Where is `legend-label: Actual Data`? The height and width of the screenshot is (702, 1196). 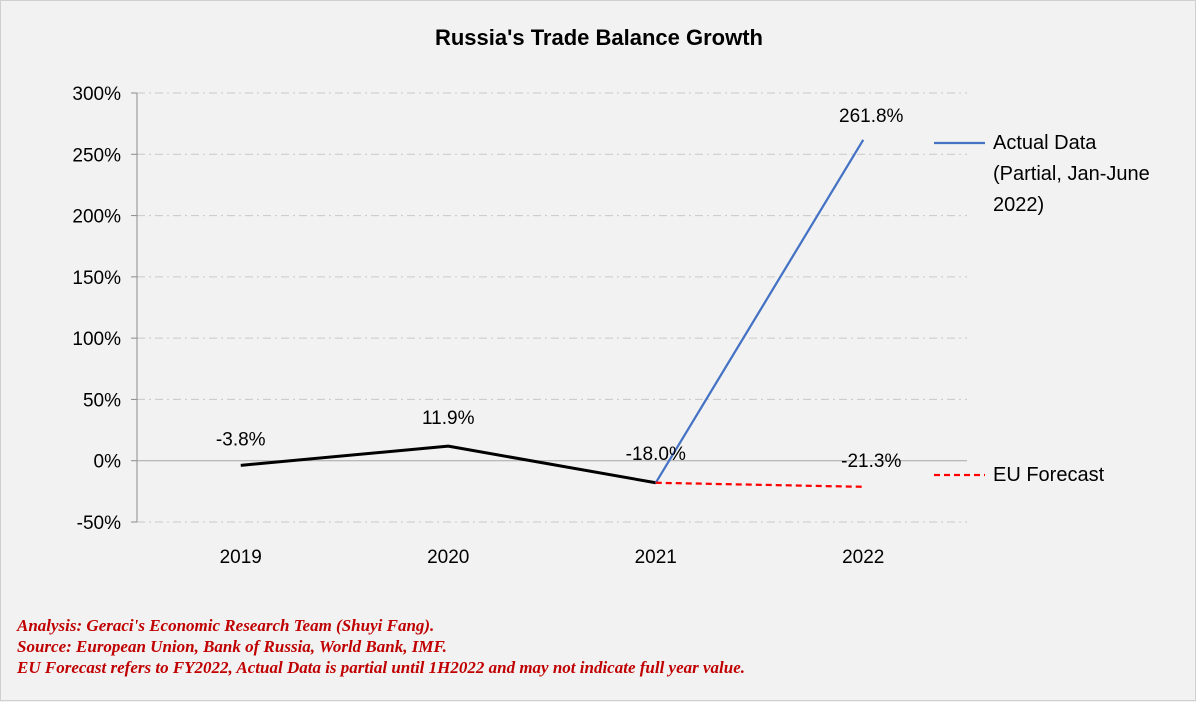
legend-label: Actual Data is located at coordinates (1045, 143).